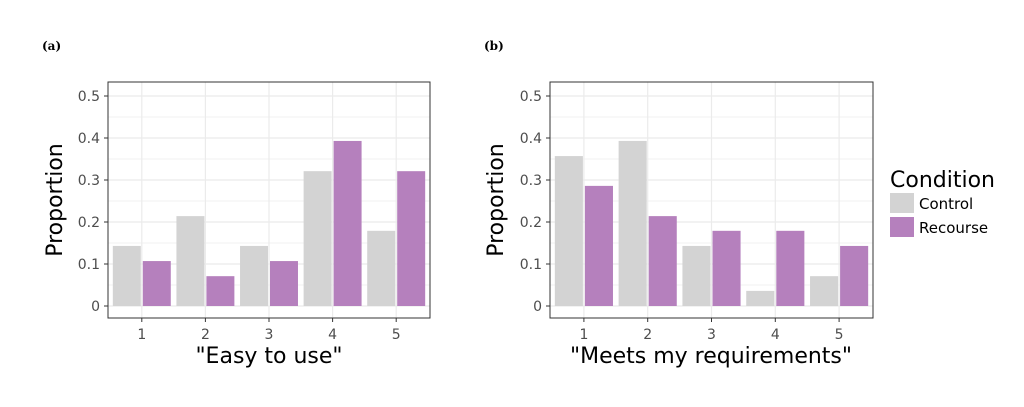 The width and height of the screenshot is (1024, 407). What do you see at coordinates (494, 46) in the screenshot?
I see `panel-label: (b)` at bounding box center [494, 46].